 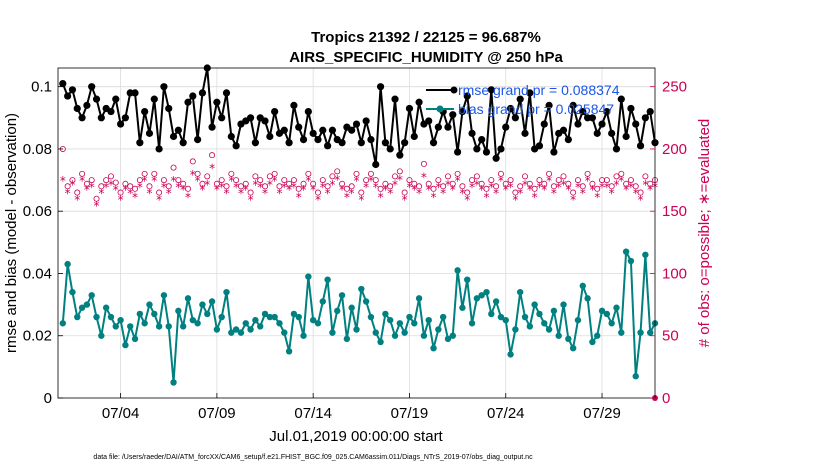 What do you see at coordinates (37, 211) in the screenshot?
I see `y-tick-label-3: 0.06` at bounding box center [37, 211].